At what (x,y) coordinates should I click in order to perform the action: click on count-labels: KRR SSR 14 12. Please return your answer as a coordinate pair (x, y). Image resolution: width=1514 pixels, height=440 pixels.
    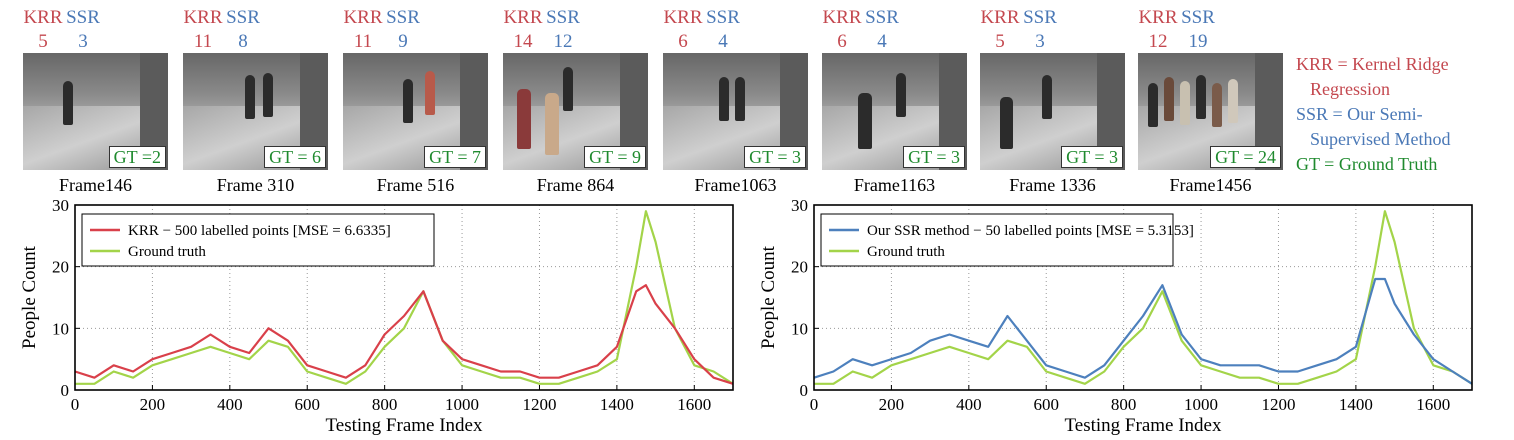
    Looking at the image, I should click on (575, 29).